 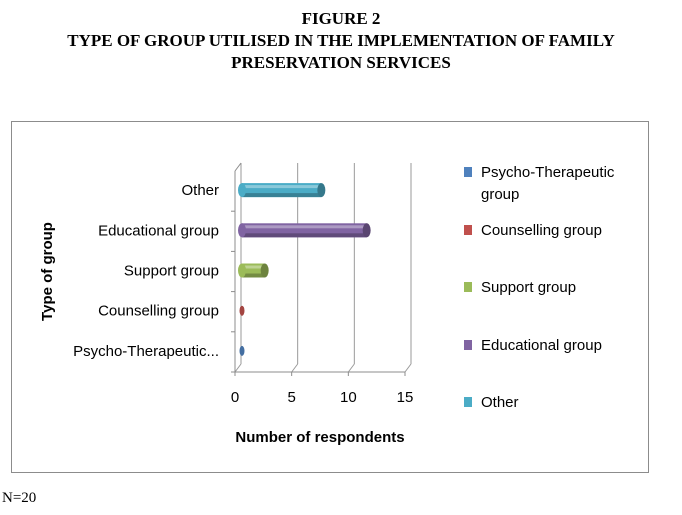 What do you see at coordinates (47, 271) in the screenshot?
I see `y-axis-title: Type of group` at bounding box center [47, 271].